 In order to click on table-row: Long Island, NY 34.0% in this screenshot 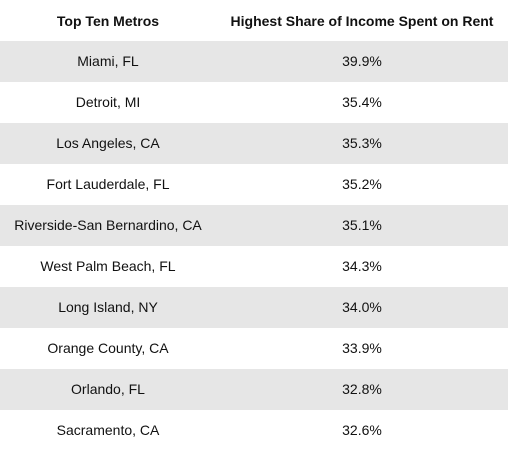, I will do `click(254, 307)`.